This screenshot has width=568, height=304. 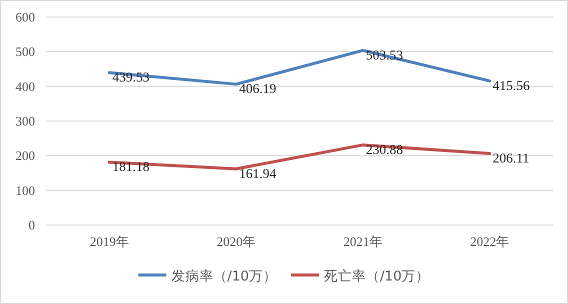 What do you see at coordinates (362, 241) in the screenshot?
I see `x-tick-label: 2021年` at bounding box center [362, 241].